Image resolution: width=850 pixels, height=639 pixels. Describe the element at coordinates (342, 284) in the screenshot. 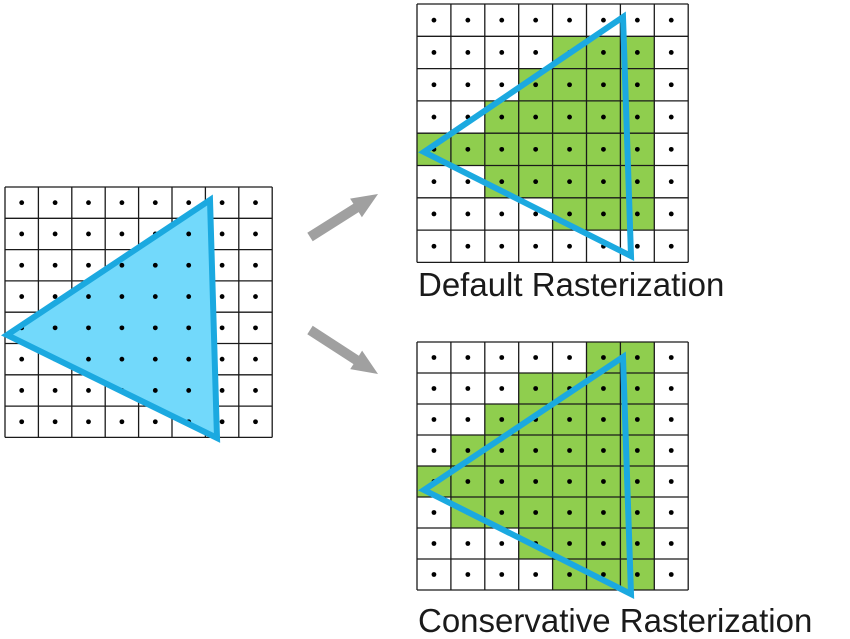

I see `arrows` at that location.